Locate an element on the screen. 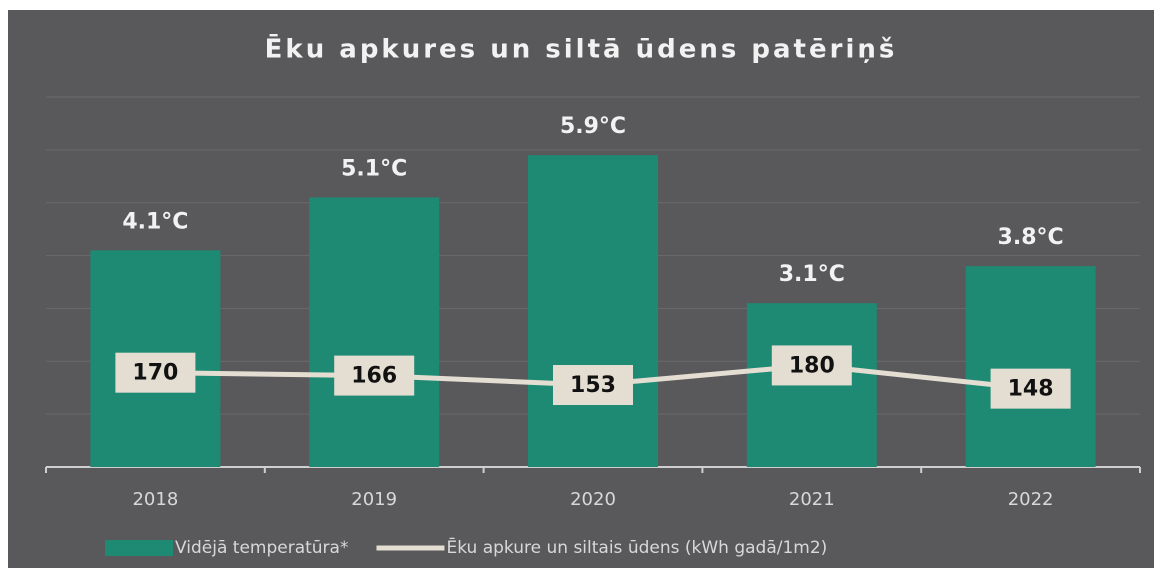  legend-label: Vidējā temperatūra* is located at coordinates (261, 548).